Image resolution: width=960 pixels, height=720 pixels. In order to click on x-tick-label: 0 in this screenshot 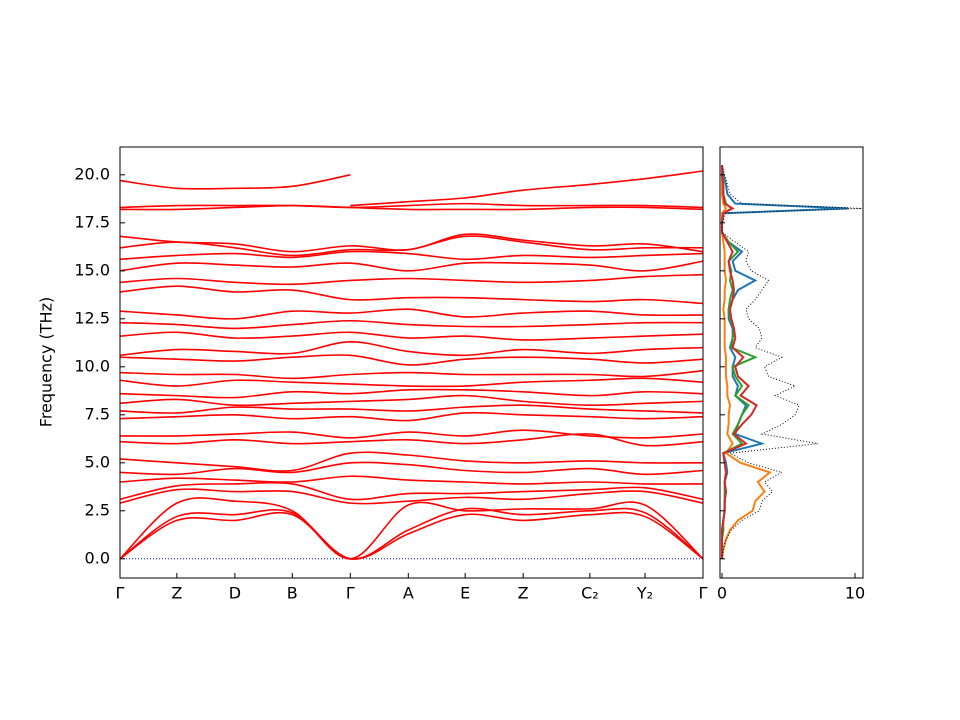, I will do `click(722, 593)`.